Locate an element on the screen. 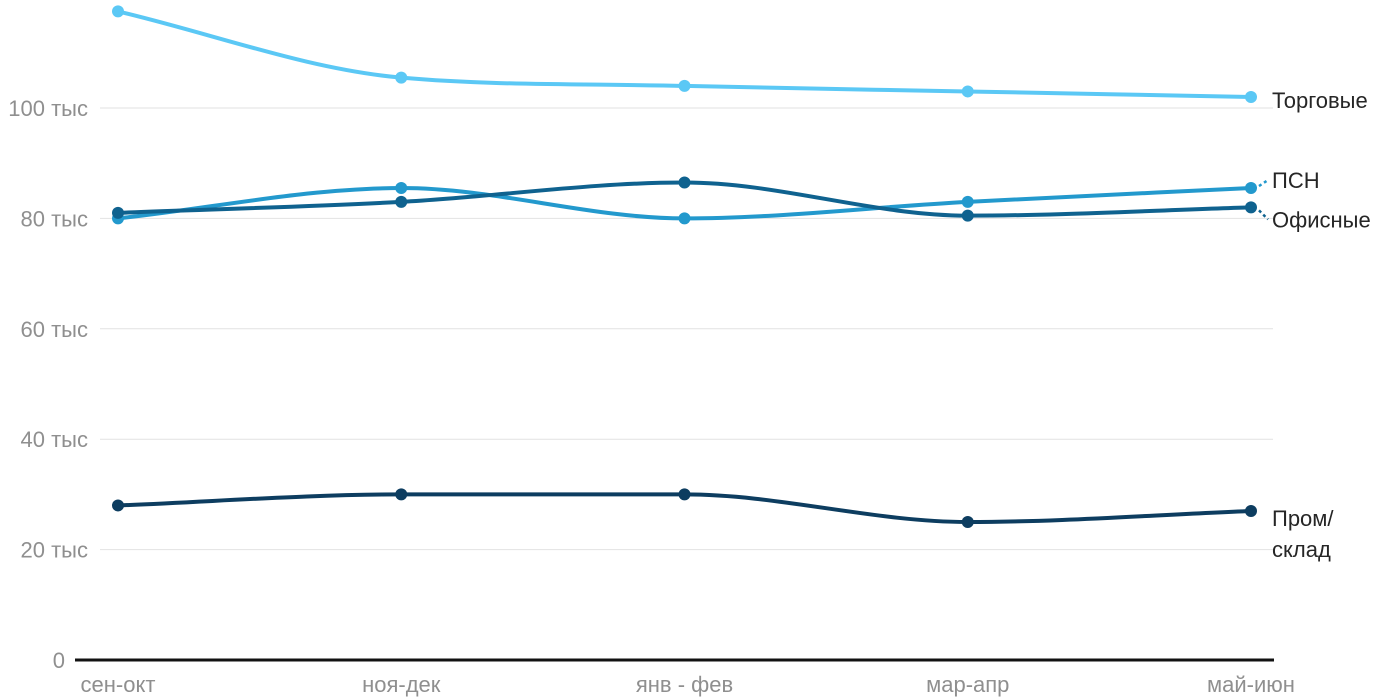  x-axis-tick-label: сен-окт is located at coordinates (118, 684).